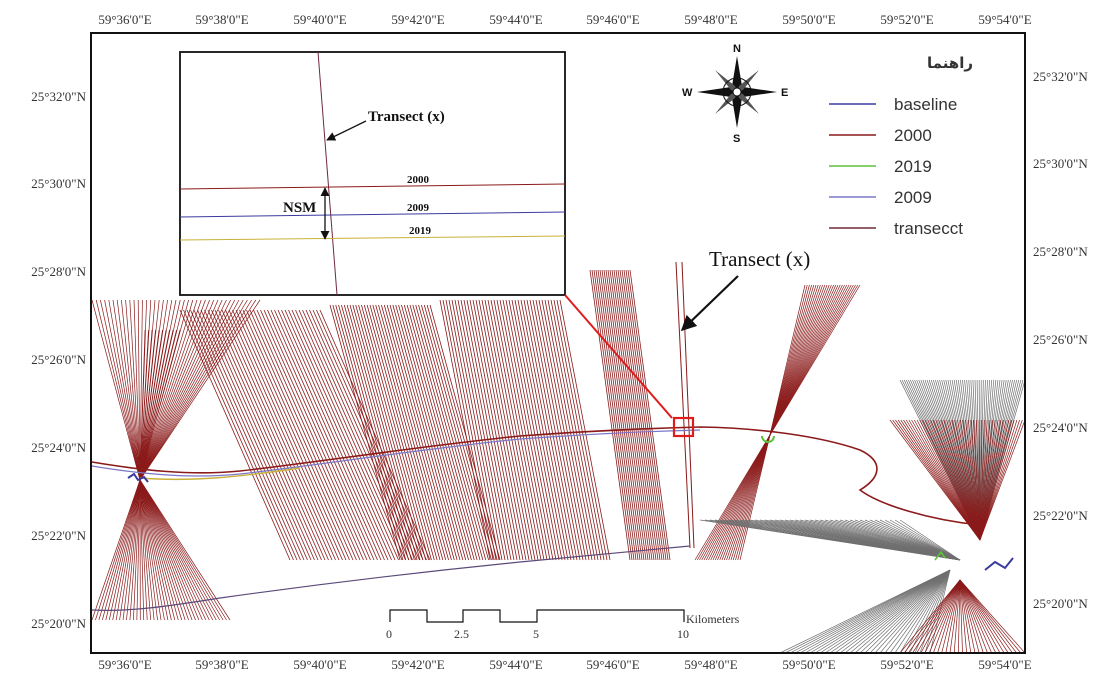 This screenshot has height=677, width=1112. What do you see at coordinates (536, 634) in the screenshot?
I see `scale-tick-5: 5` at bounding box center [536, 634].